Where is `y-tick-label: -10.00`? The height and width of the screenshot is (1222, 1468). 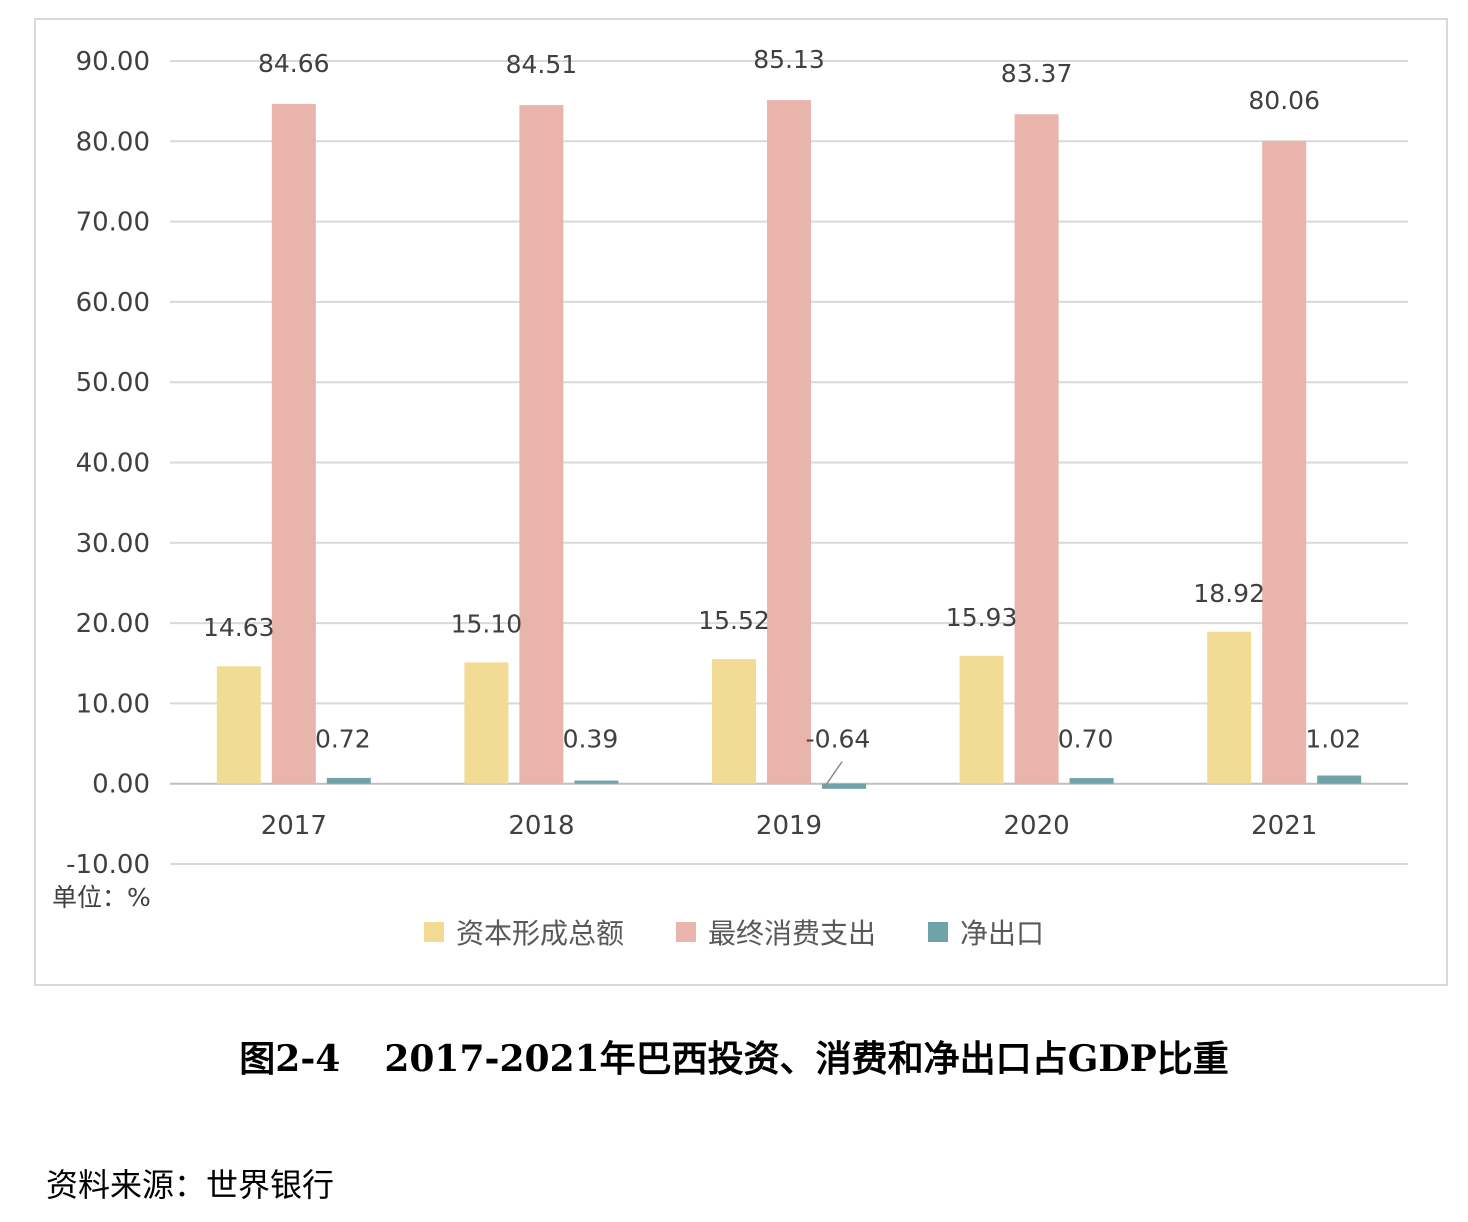 y-tick-label: -10.00 is located at coordinates (108, 865).